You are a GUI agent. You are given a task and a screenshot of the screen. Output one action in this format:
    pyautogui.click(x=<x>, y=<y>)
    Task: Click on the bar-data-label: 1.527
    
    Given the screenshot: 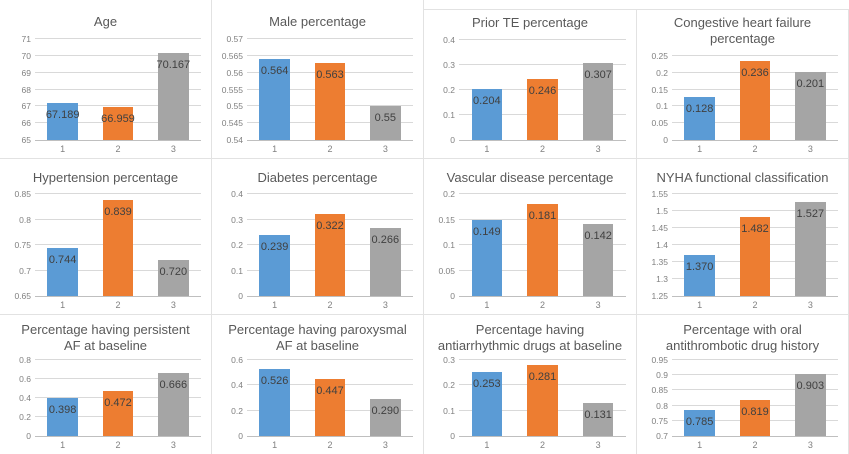 What is the action you would take?
    pyautogui.click(x=810, y=213)
    